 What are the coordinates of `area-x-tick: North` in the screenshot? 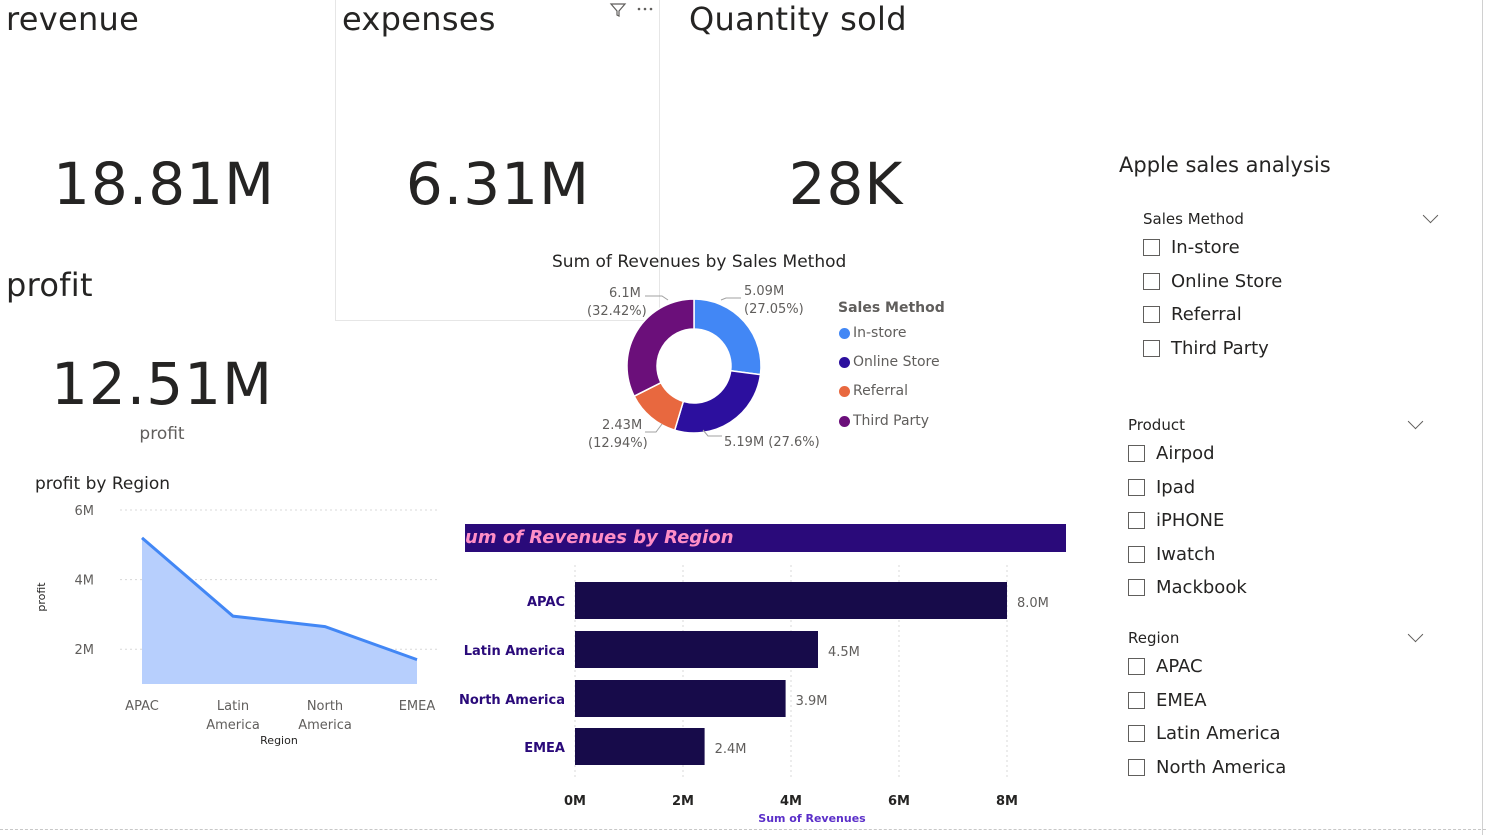 It's located at (325, 706).